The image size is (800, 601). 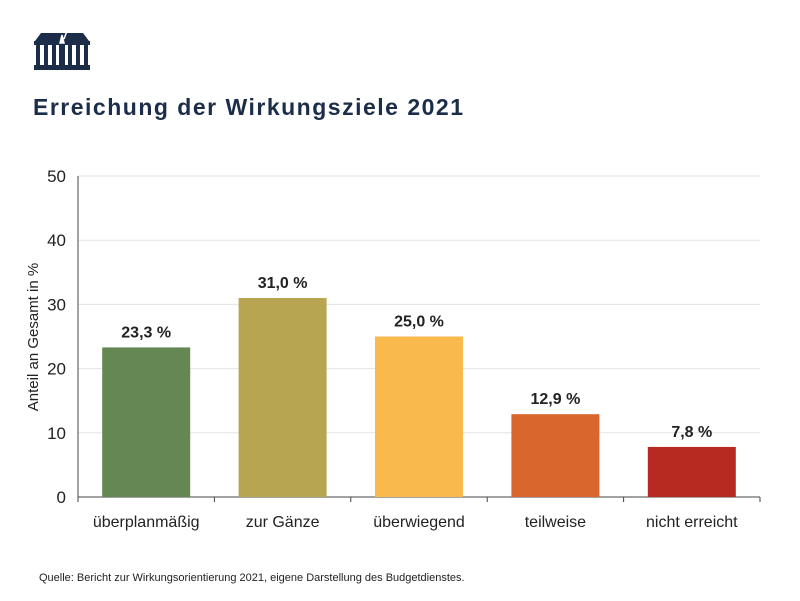 I want to click on data-label: 23,3 %, so click(x=146, y=332).